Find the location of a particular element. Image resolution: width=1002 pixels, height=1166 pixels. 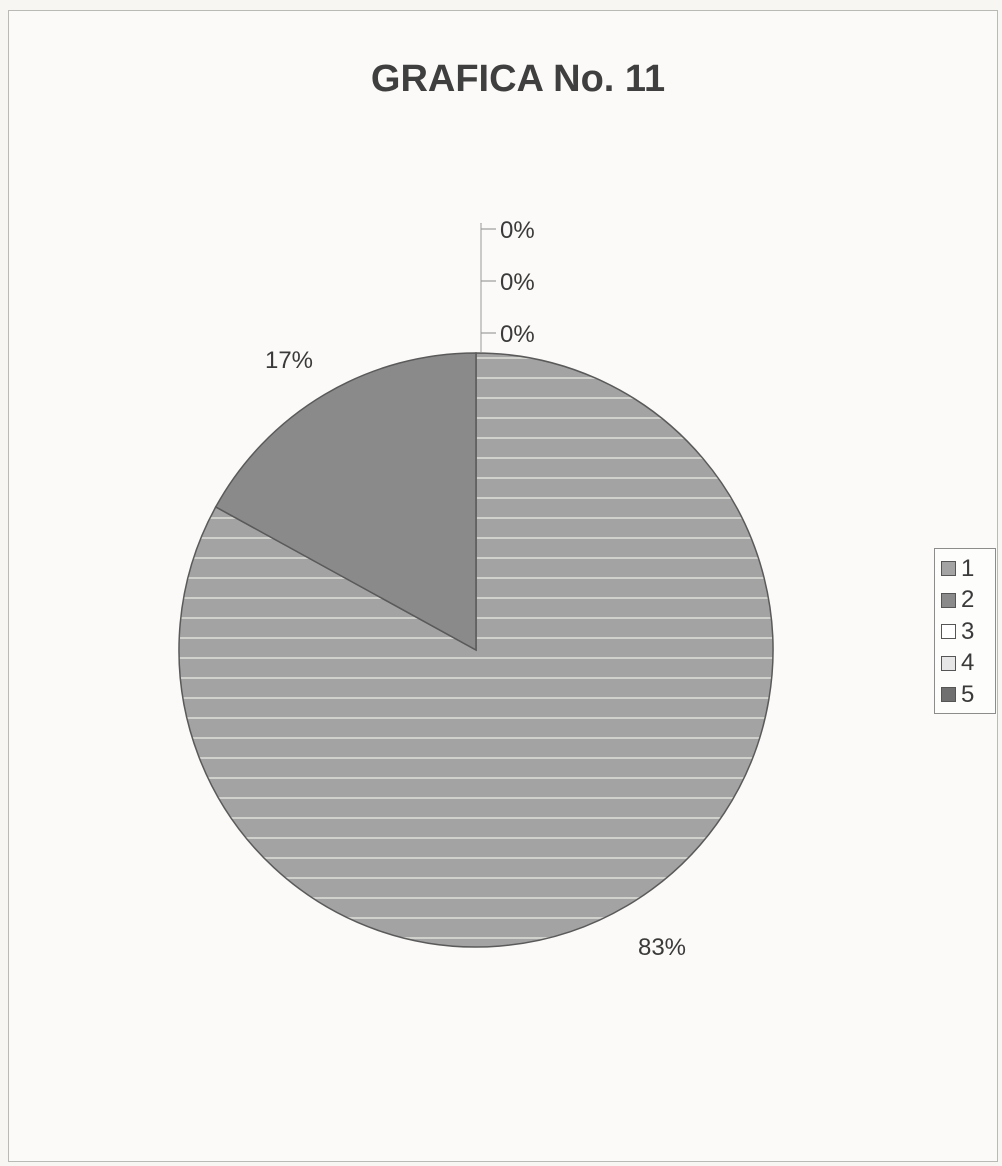

legend-label-2: 2 is located at coordinates (968, 600).